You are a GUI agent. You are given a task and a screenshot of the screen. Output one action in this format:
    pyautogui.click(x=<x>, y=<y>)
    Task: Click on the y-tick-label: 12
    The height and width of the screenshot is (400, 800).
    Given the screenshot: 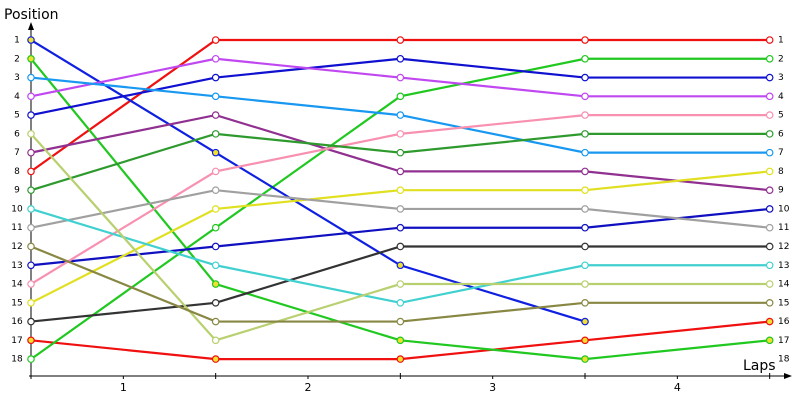 What is the action you would take?
    pyautogui.click(x=16, y=247)
    